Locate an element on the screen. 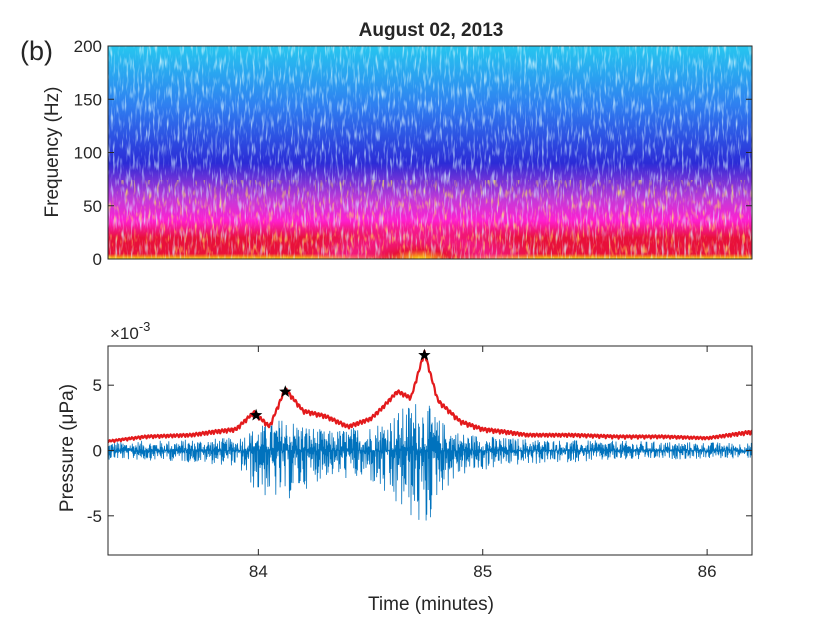 Image resolution: width=830 pixels, height=623 pixels. spectrogram-ytick-label: 100 is located at coordinates (88, 153).